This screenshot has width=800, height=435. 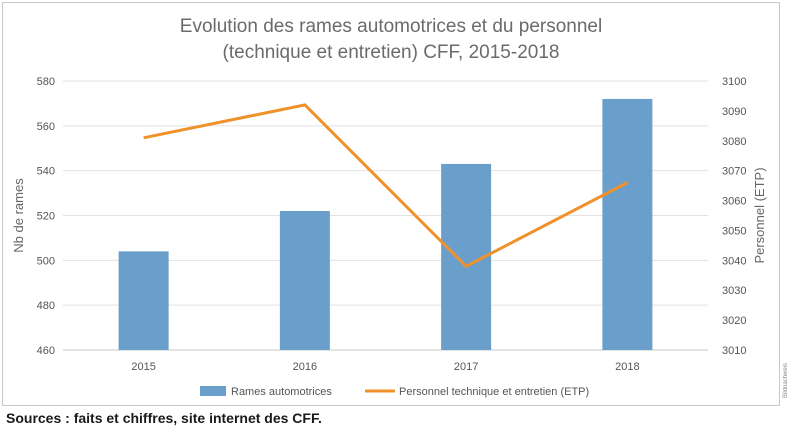 What do you see at coordinates (734, 231) in the screenshot?
I see `right-tick-label: 3050` at bounding box center [734, 231].